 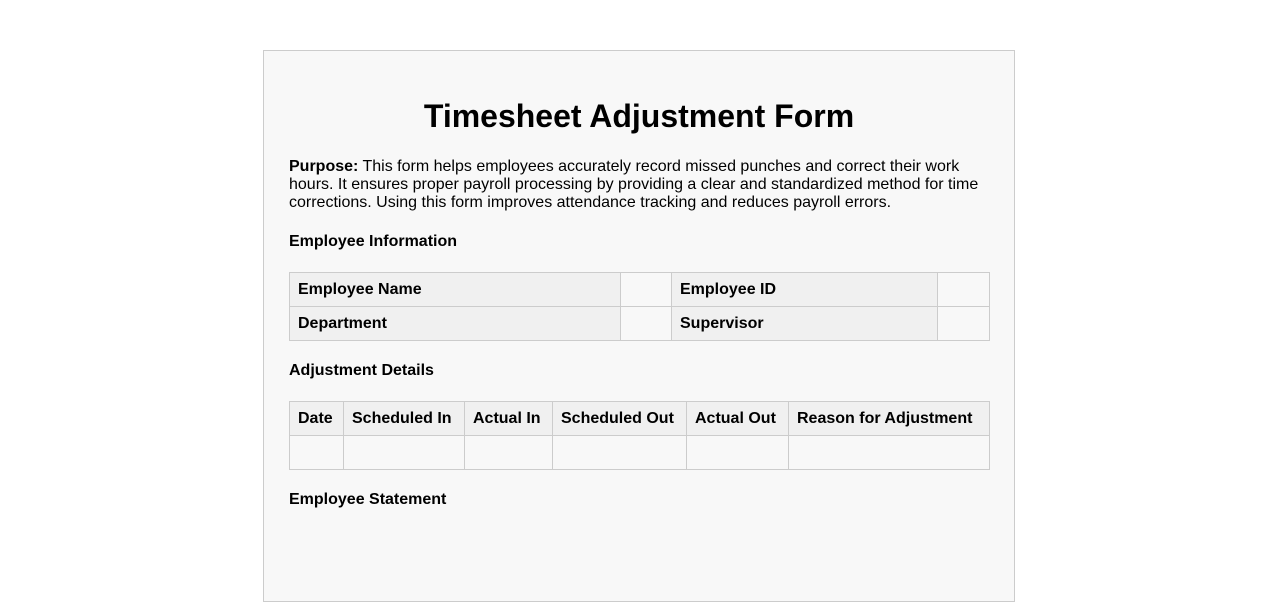 I want to click on employee-id-label: Employee ID, so click(x=804, y=289).